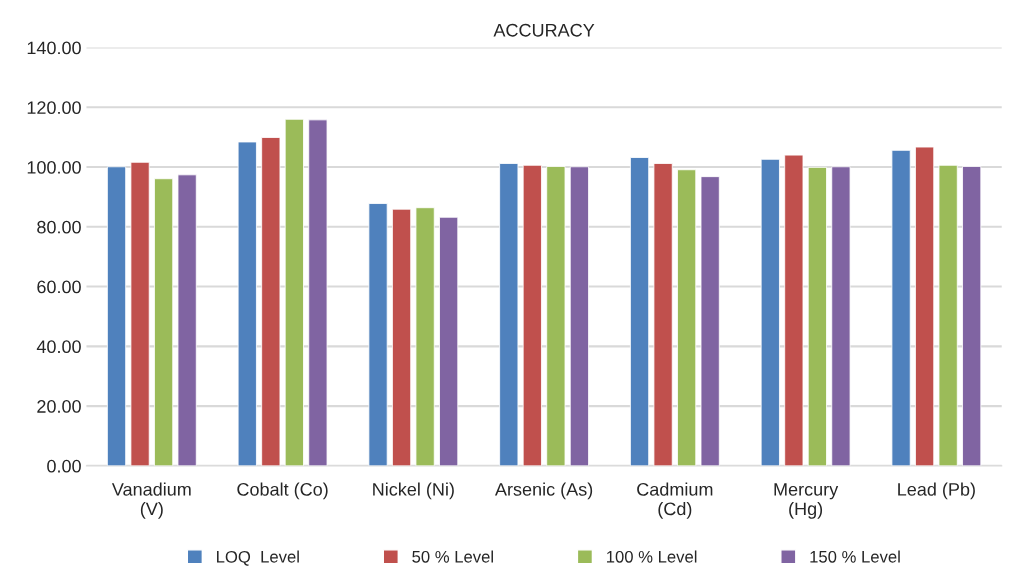  What do you see at coordinates (652, 556) in the screenshot?
I see `legend-label: 100 % Level` at bounding box center [652, 556].